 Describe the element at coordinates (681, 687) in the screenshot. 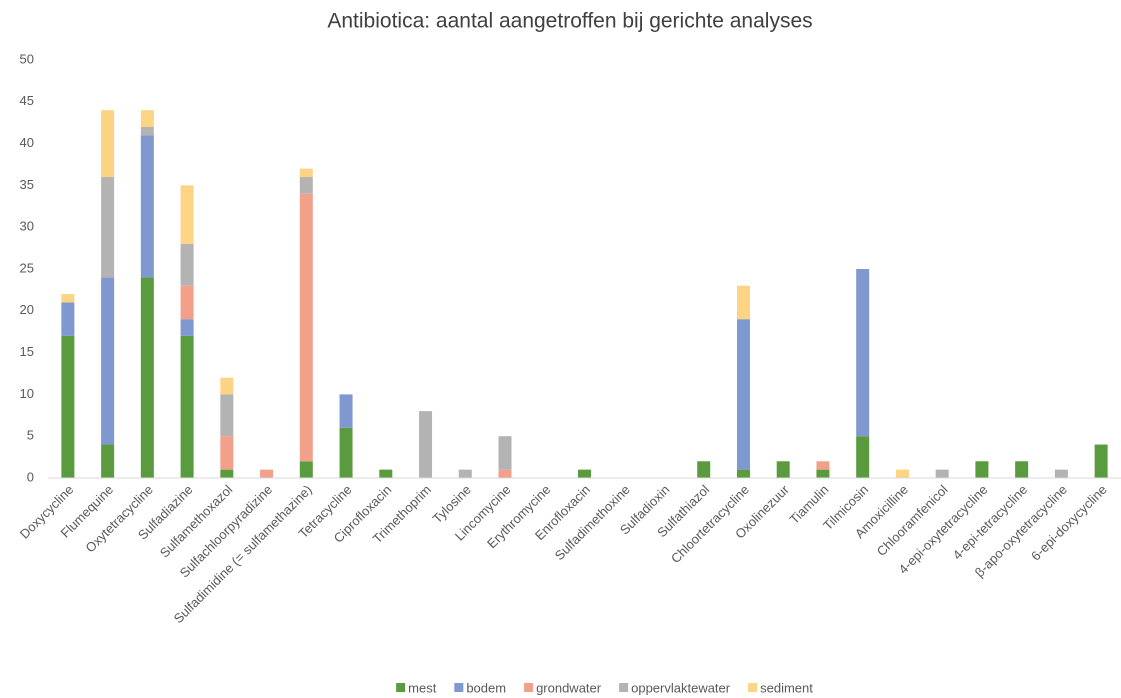

I see `legend-label: oppervlaktewater` at that location.